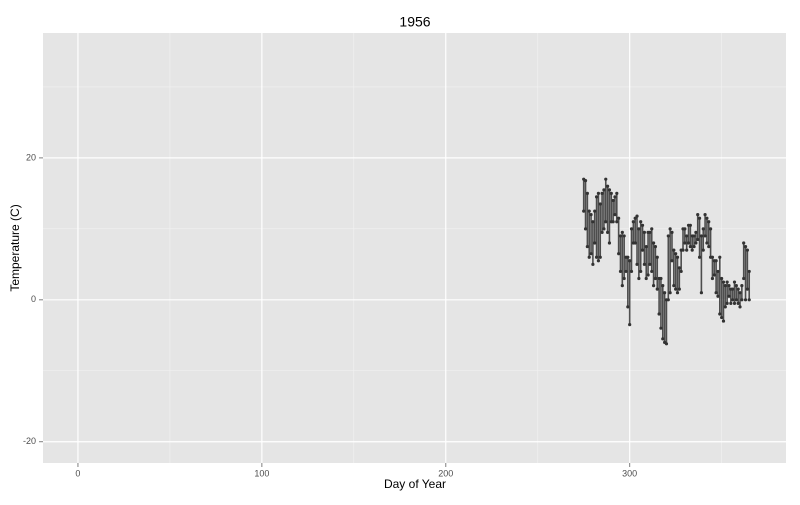 Image resolution: width=800 pixels, height=505 pixels. What do you see at coordinates (29, 441) in the screenshot?
I see `y-tick-label: -20` at bounding box center [29, 441].